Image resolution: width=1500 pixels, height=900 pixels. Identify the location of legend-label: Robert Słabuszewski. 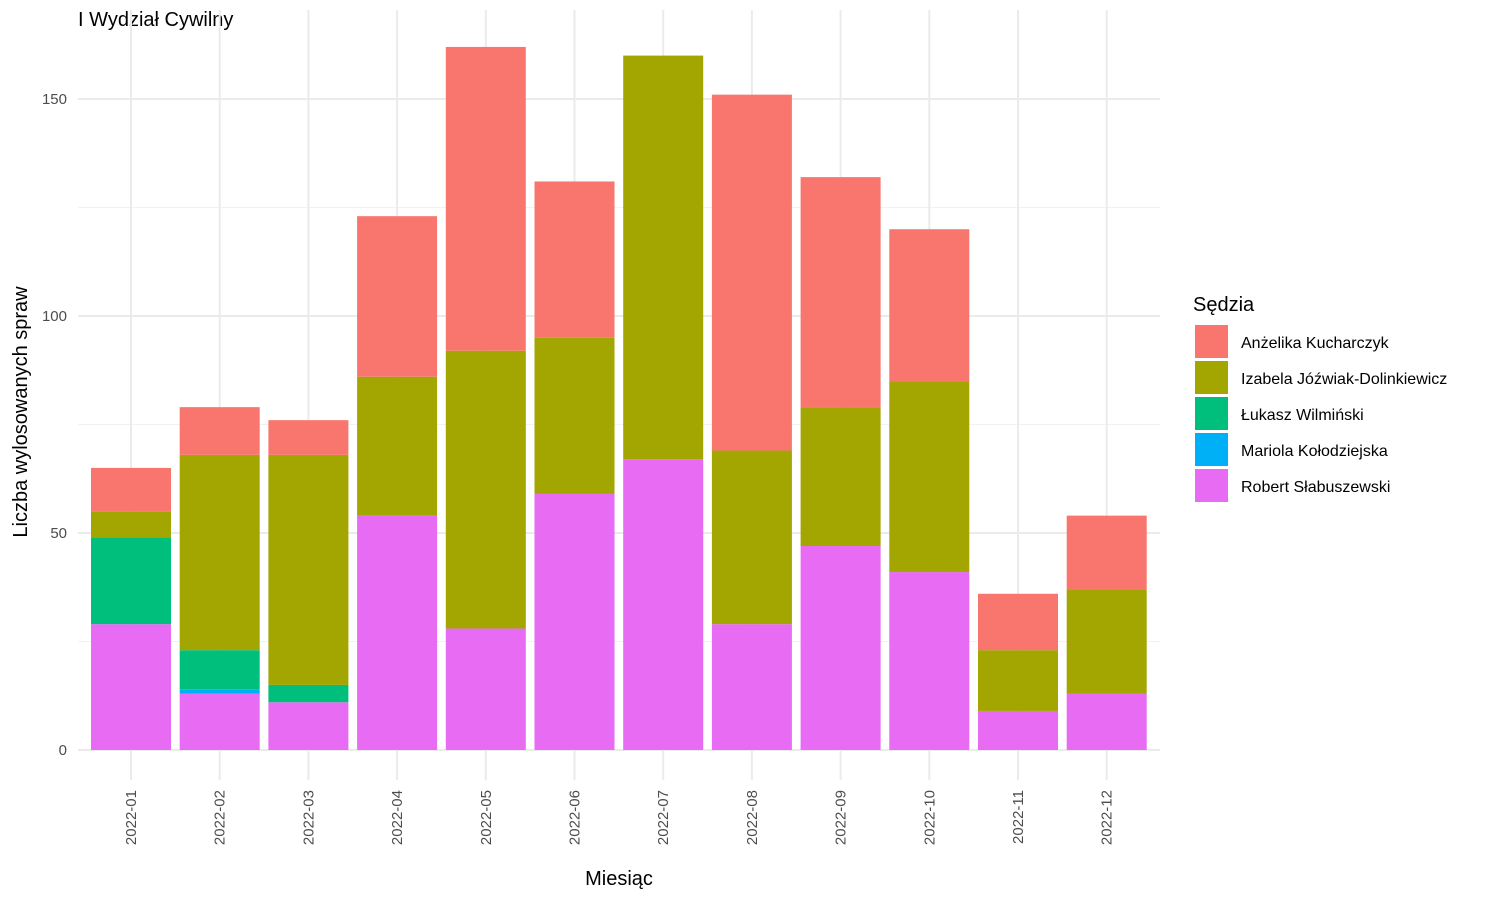
(1315, 487).